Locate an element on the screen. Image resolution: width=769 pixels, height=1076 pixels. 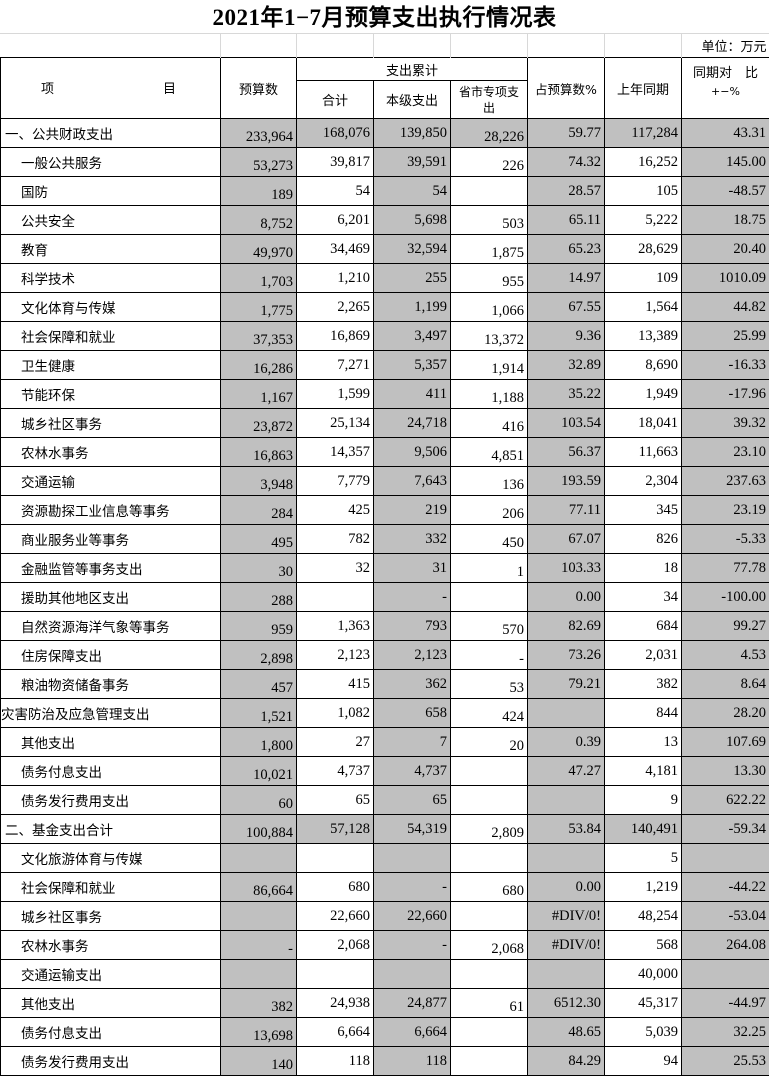
cell-yoy: 25.99 is located at coordinates (725, 336).